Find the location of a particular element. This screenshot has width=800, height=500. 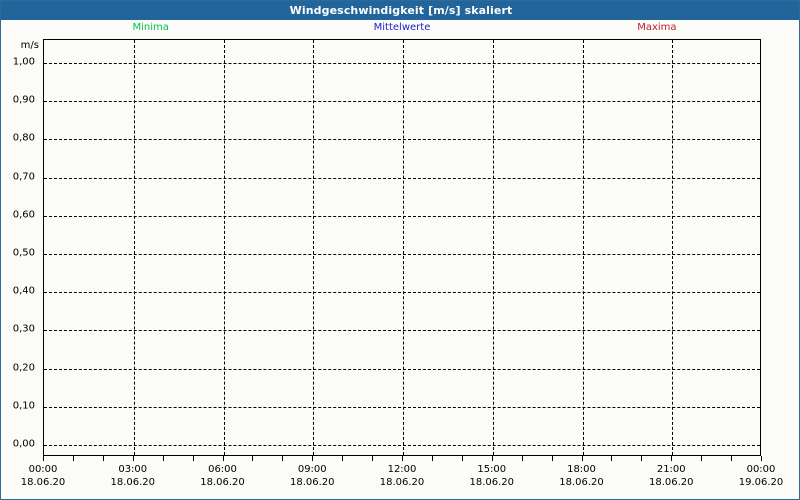

x-axis-tick-time: 12:00 is located at coordinates (402, 469).